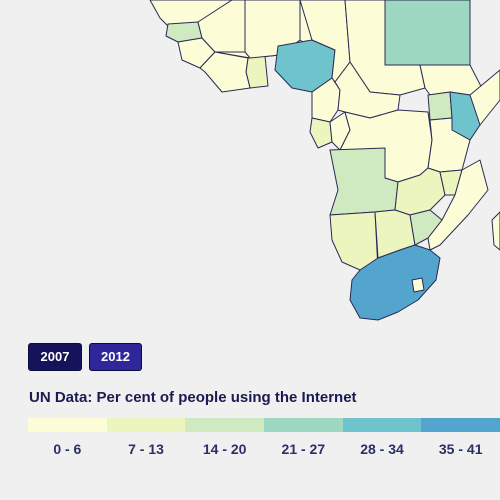 Image resolution: width=500 pixels, height=500 pixels. I want to click on legend-label-1: 7 - 13, so click(146, 449).